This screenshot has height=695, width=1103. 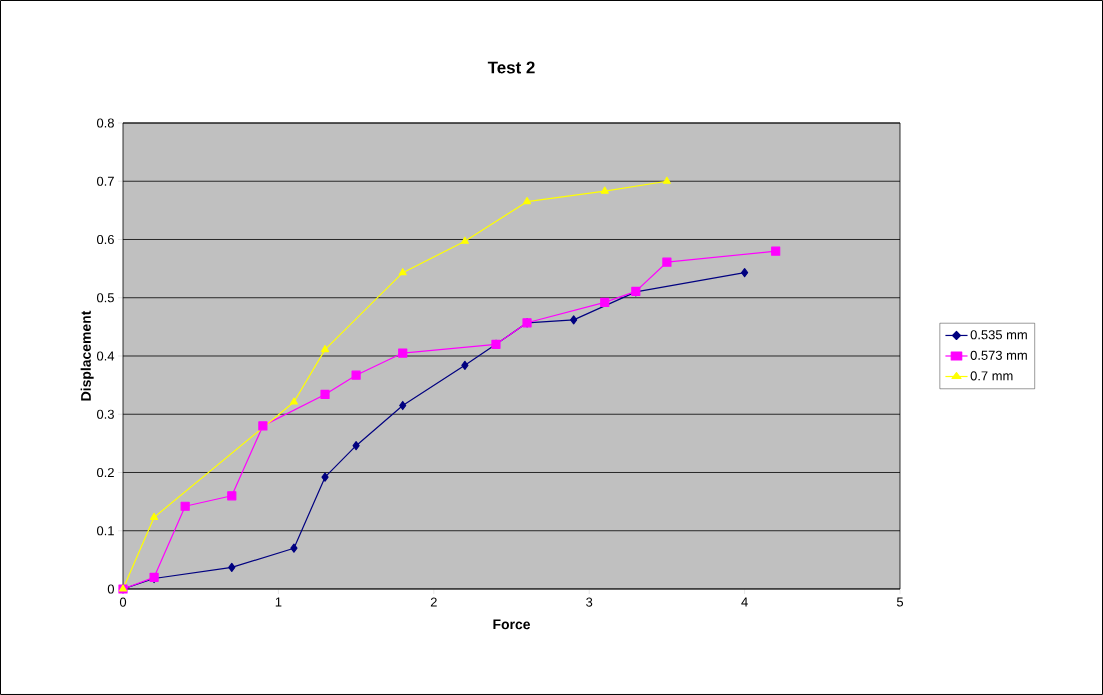 What do you see at coordinates (998, 355) in the screenshot?
I see `legend-label: 0.573 mm` at bounding box center [998, 355].